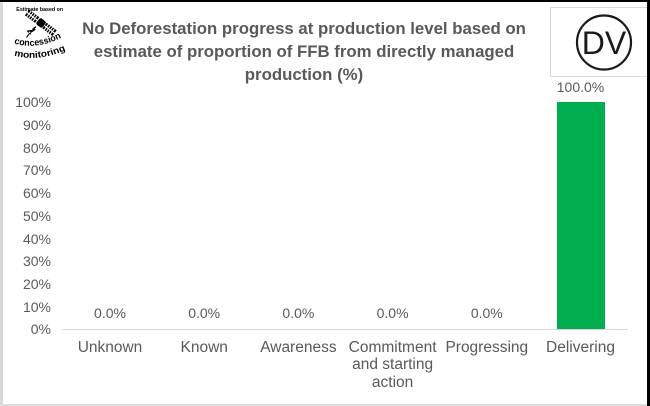  What do you see at coordinates (39, 10) in the screenshot?
I see `svg-text: Estimate based on` at bounding box center [39, 10].